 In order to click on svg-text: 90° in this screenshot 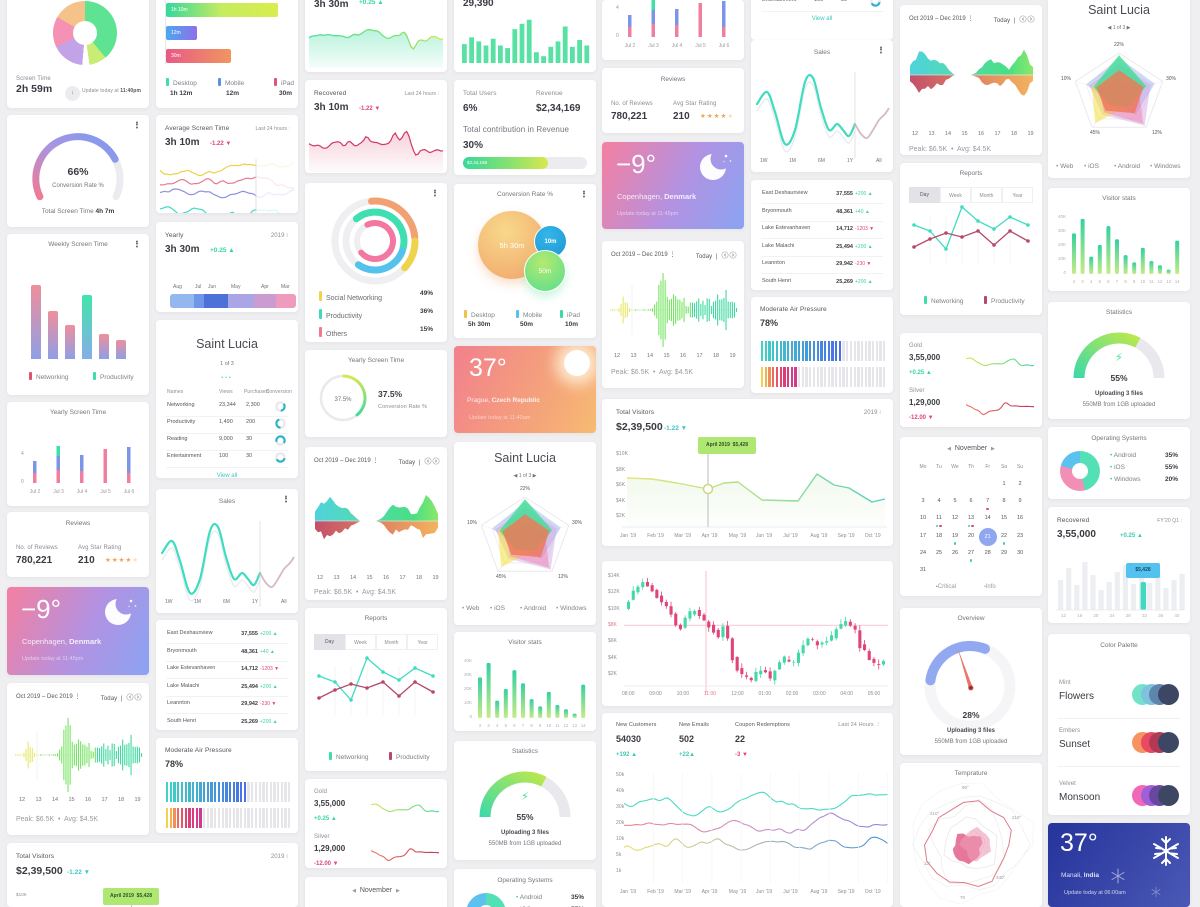, I will do `click(965, 787)`.